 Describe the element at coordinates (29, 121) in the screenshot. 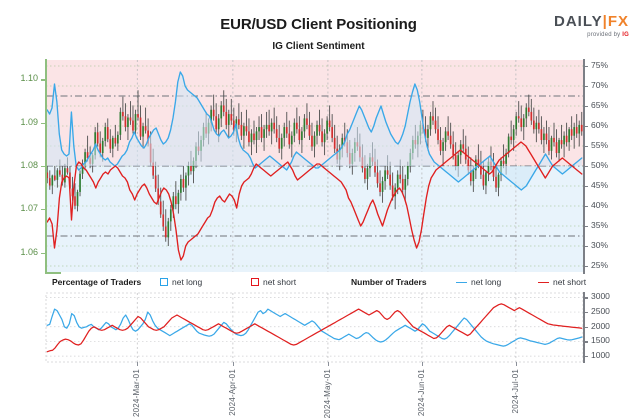

I see `price-axis-tick-label: 1.09` at that location.